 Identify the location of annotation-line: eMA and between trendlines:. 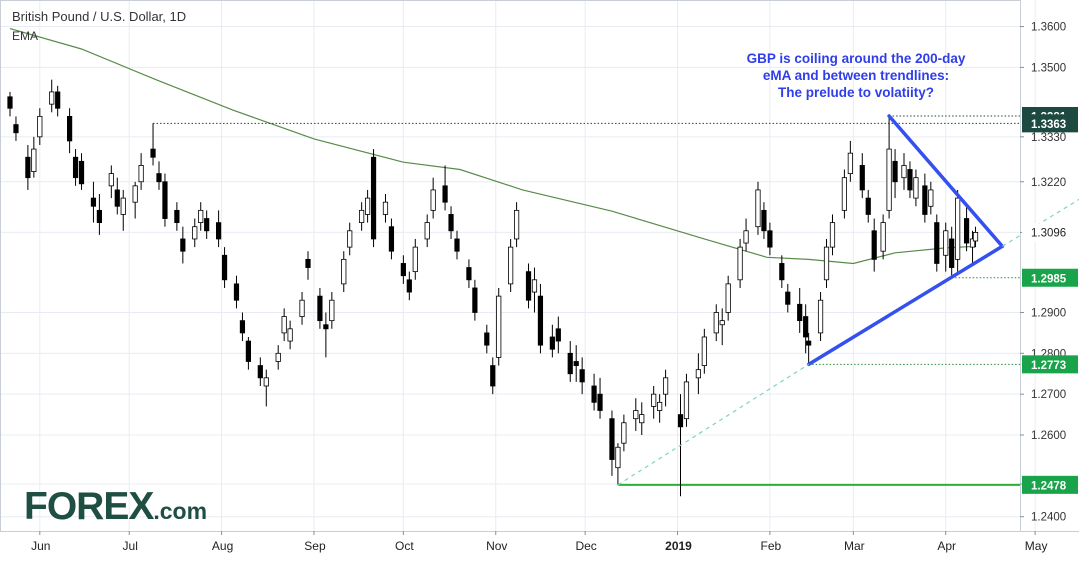
(856, 75).